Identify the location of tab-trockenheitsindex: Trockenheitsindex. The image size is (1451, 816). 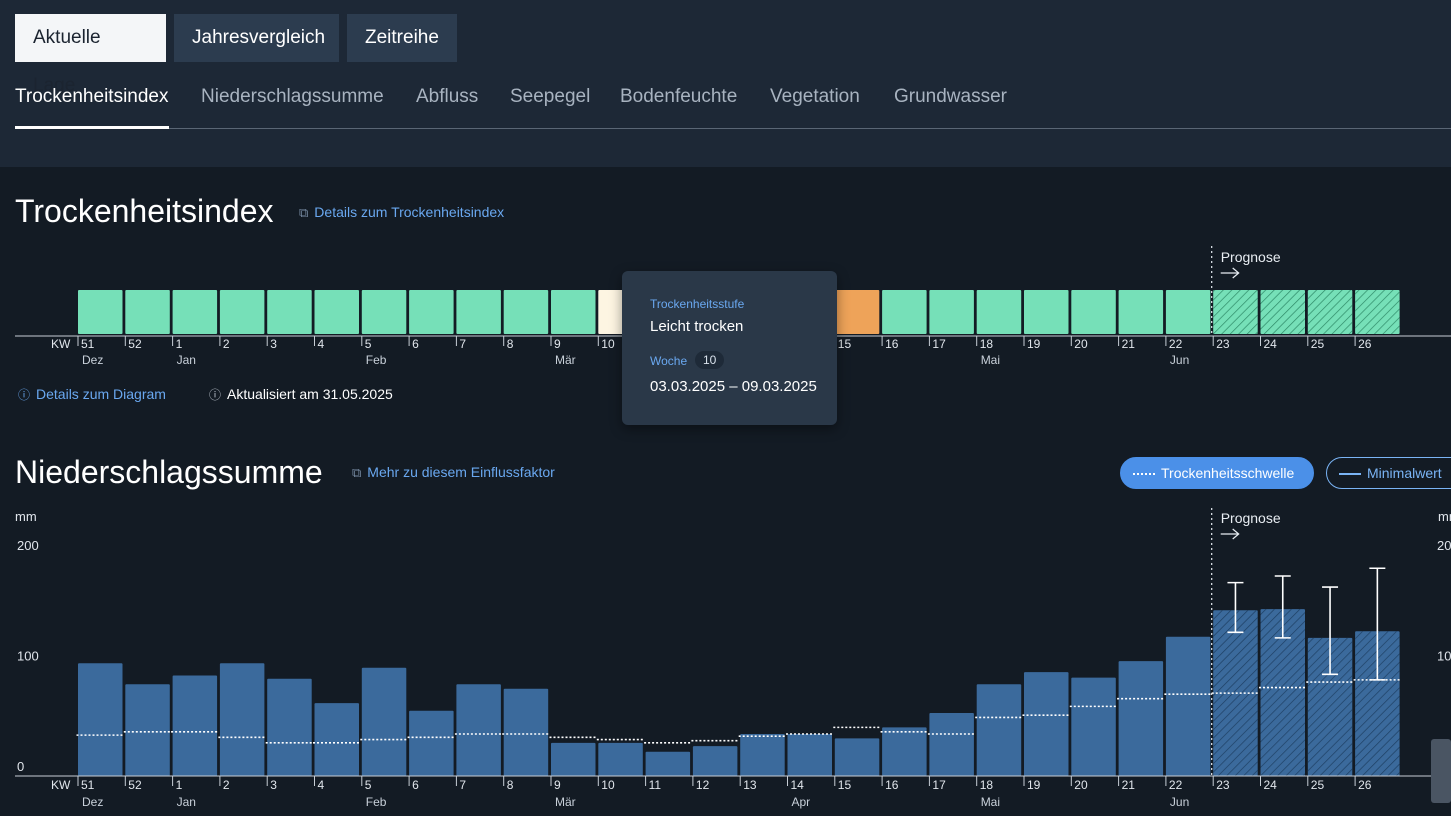
(92, 96).